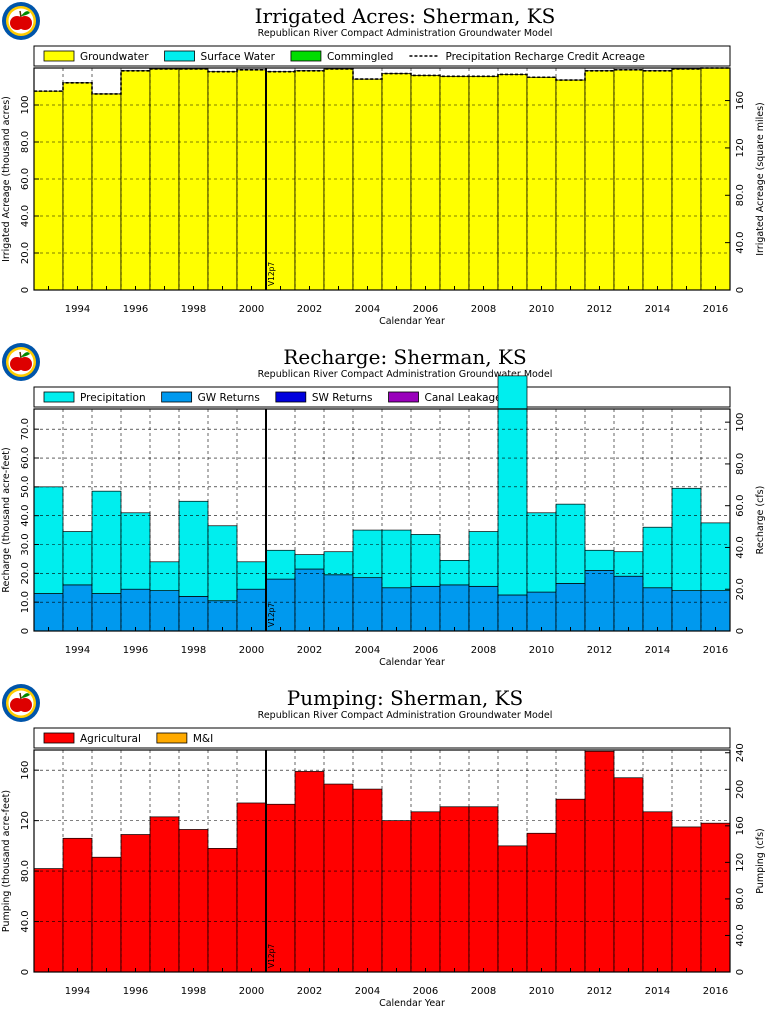 The width and height of the screenshot is (768, 1024). What do you see at coordinates (527, 57) in the screenshot?
I see `legend-item: Precipitation Recharge Credit Acreage` at bounding box center [527, 57].